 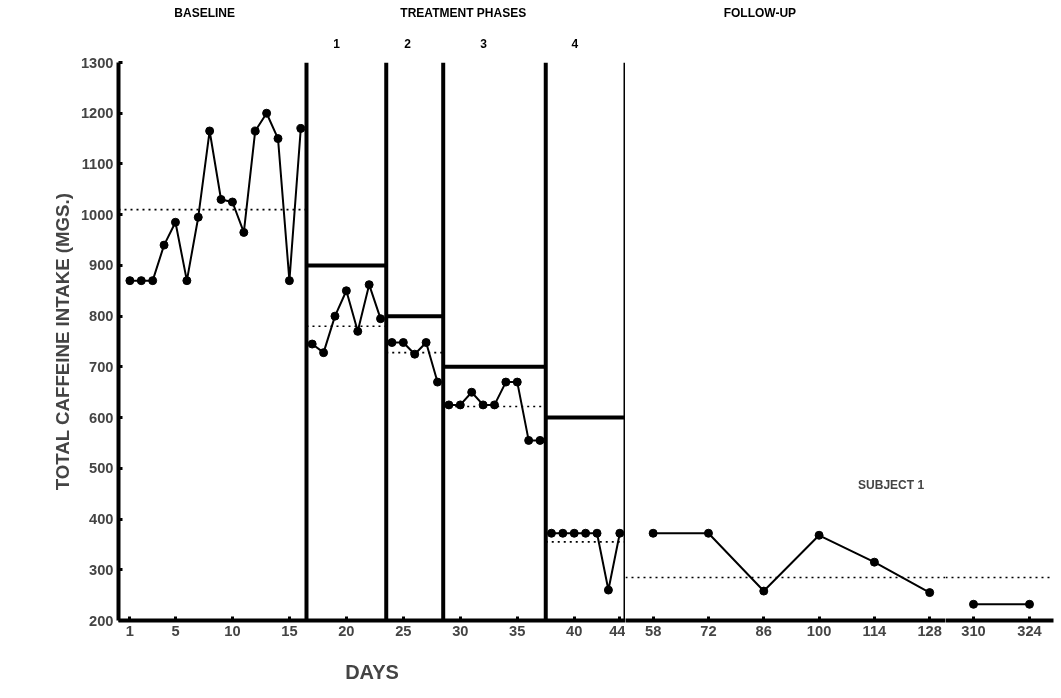 I want to click on text: 3, so click(x=484, y=44).